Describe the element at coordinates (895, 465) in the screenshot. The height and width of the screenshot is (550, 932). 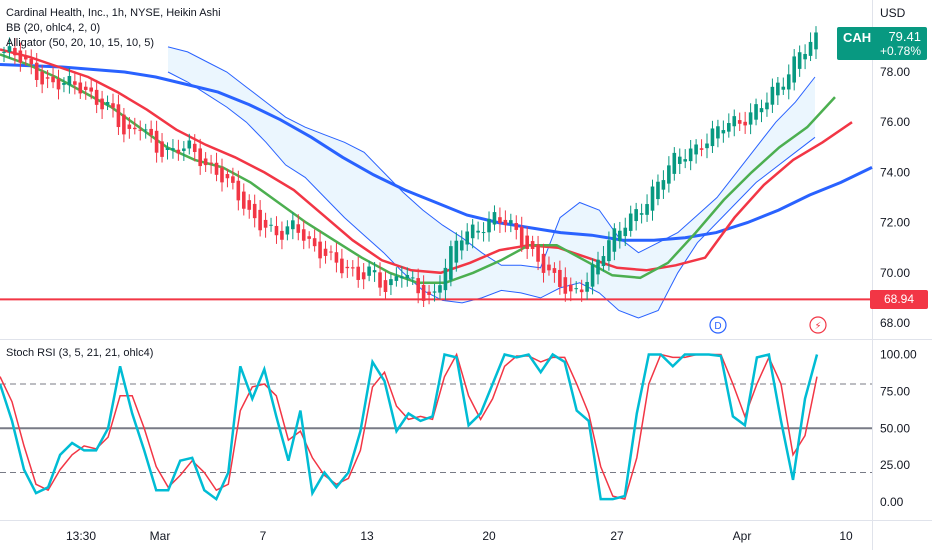
I see `stoch-tick-label: 25.00` at that location.